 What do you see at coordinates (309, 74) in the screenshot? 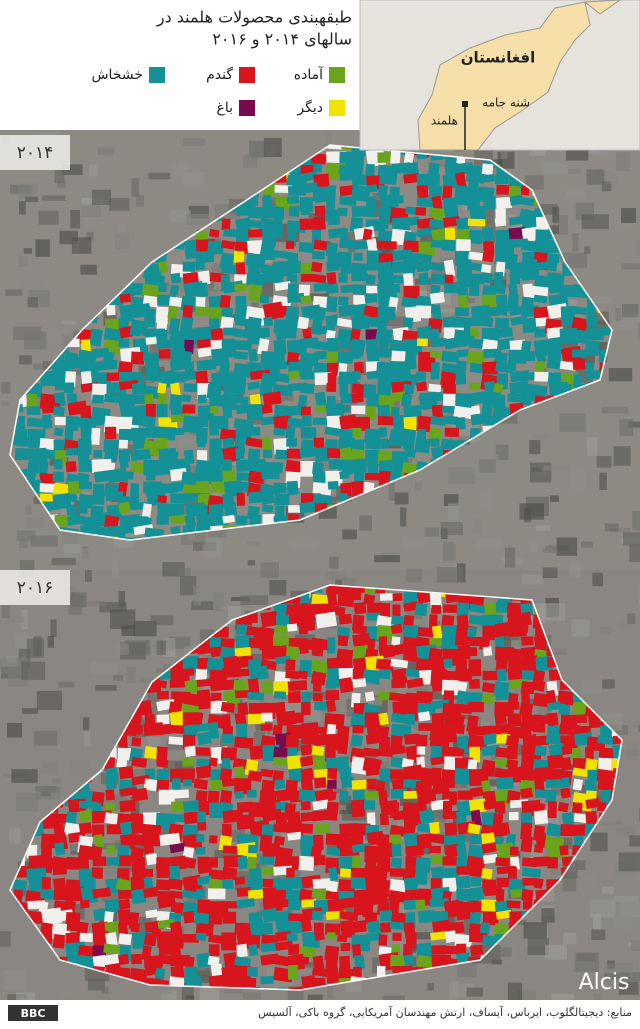
I see `legend-label: آماده` at bounding box center [309, 74].